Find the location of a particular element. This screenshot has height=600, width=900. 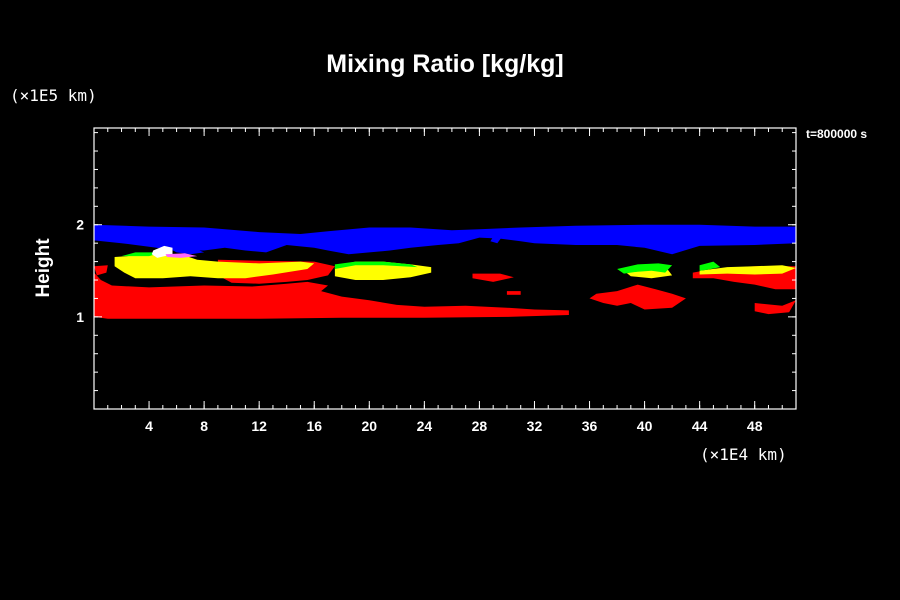

y-unit-label: (×1E5 km) is located at coordinates (53, 95).